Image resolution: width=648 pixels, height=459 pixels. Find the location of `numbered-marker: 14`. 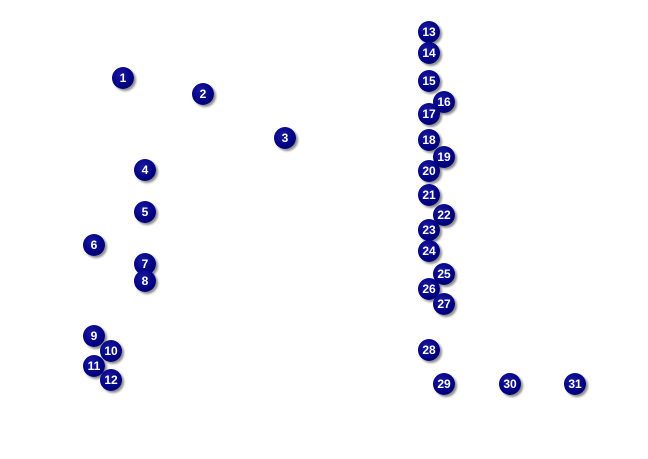

numbered-marker: 14 is located at coordinates (429, 53).